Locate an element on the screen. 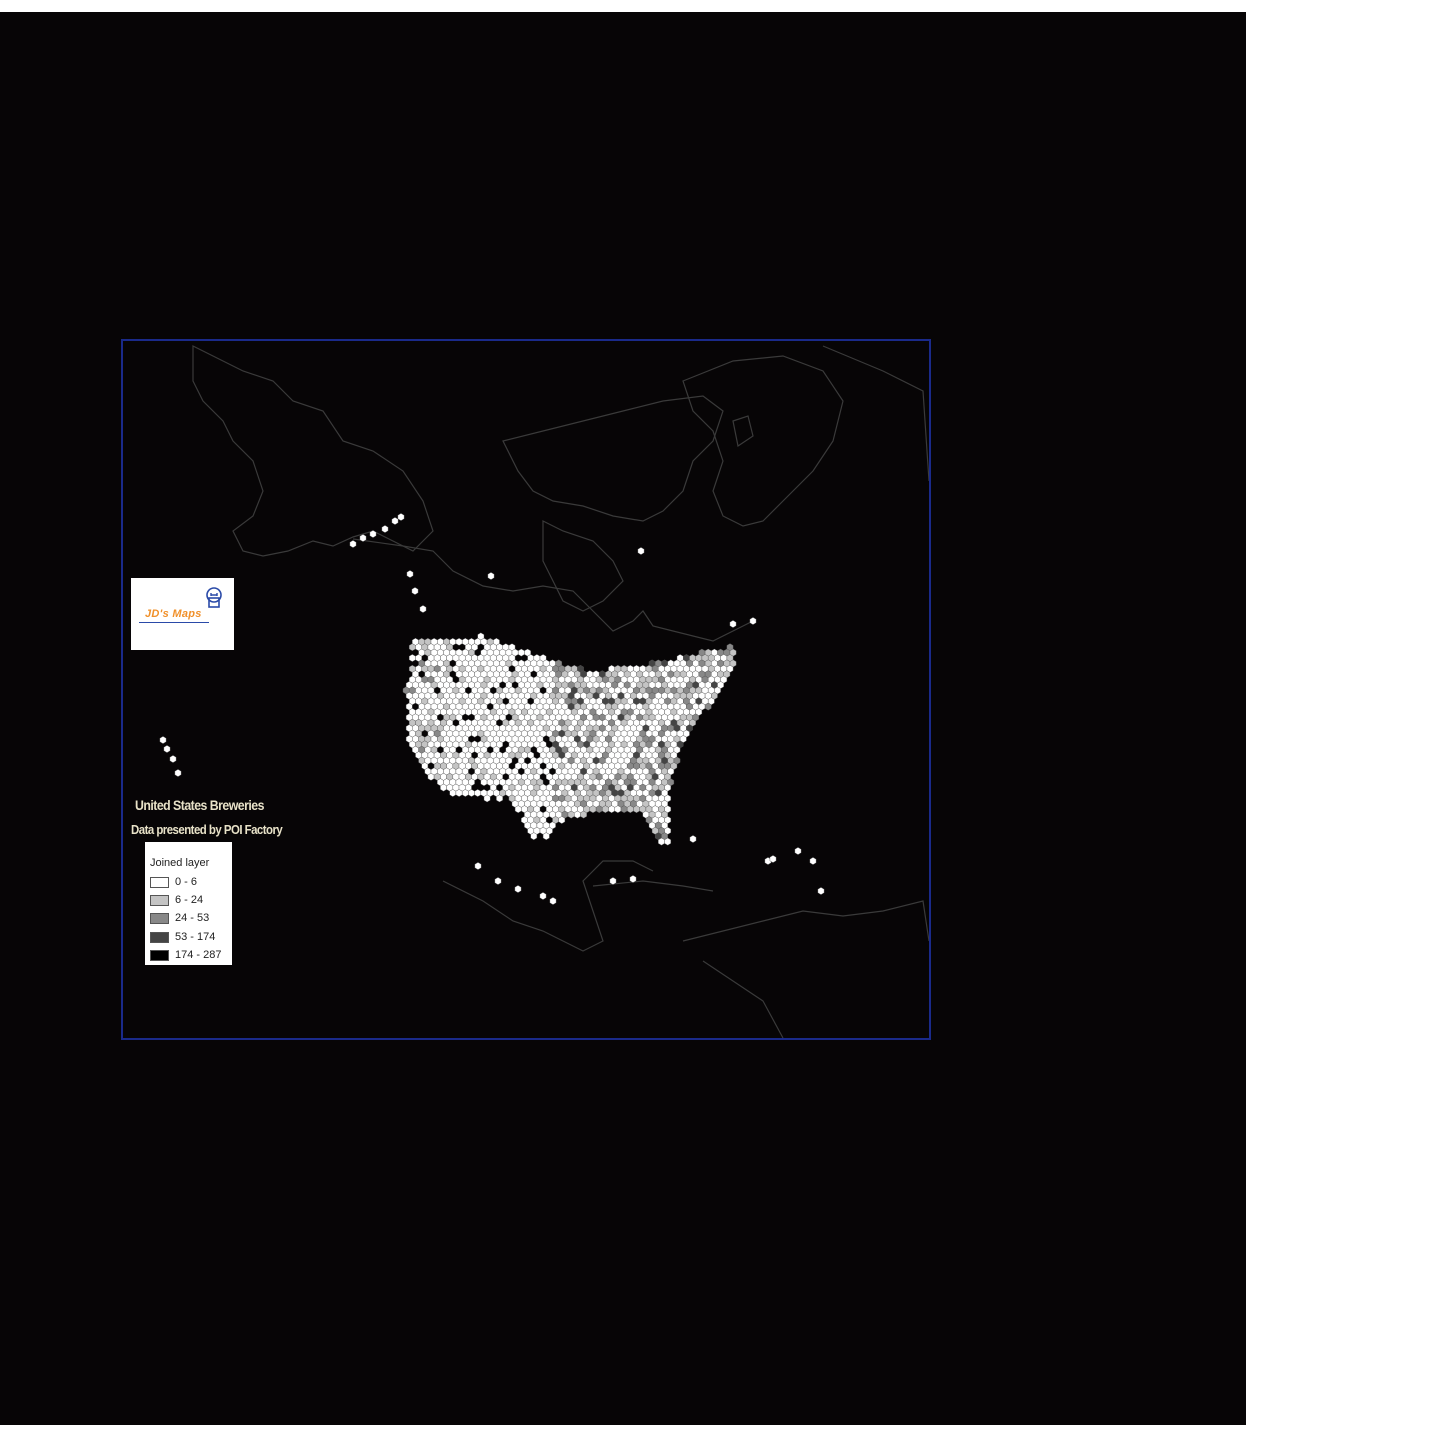 The height and width of the screenshot is (1440, 1440). legend-item: 6 - 24 is located at coordinates (176, 900).